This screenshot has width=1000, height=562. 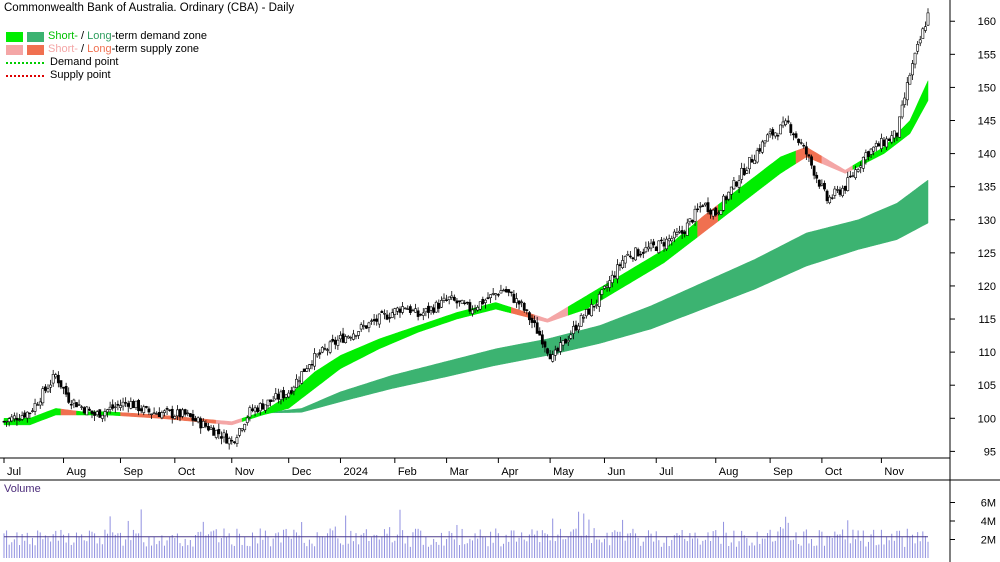 I want to click on legend-supply-short: Short-, so click(x=63, y=49).